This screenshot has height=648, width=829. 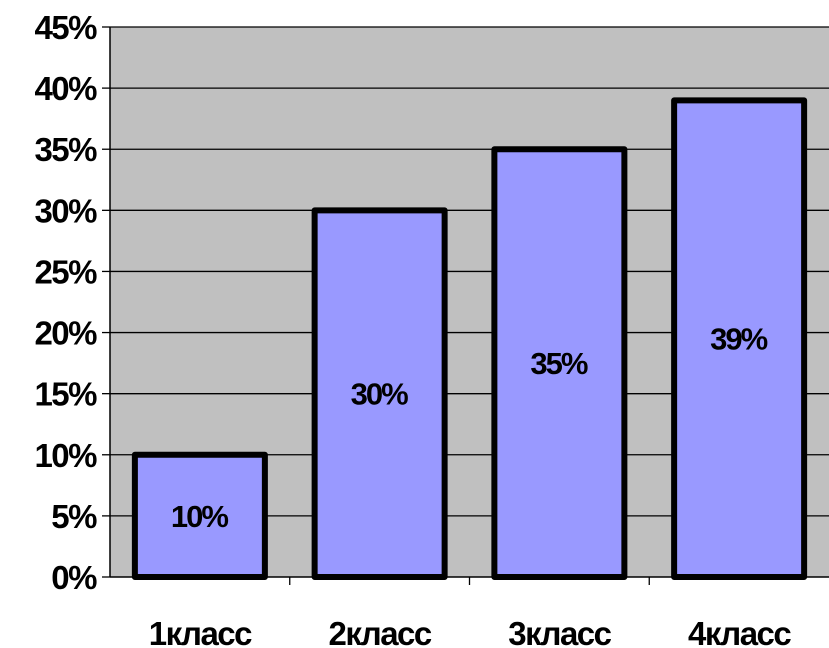 I want to click on bar-data-label: 39%, so click(x=738, y=339).